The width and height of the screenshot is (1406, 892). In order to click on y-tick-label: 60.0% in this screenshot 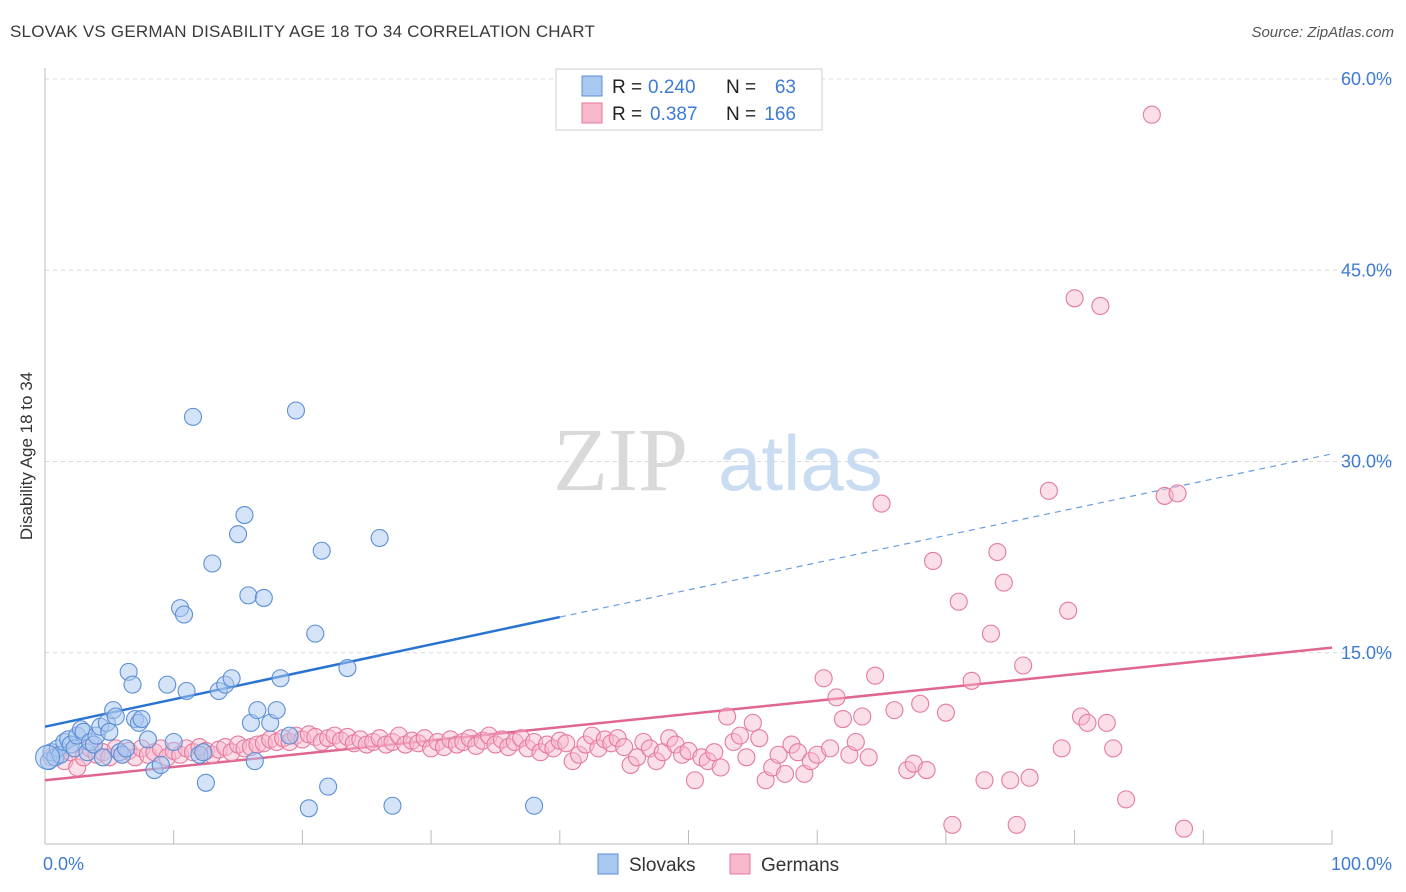, I will do `click(1366, 79)`.